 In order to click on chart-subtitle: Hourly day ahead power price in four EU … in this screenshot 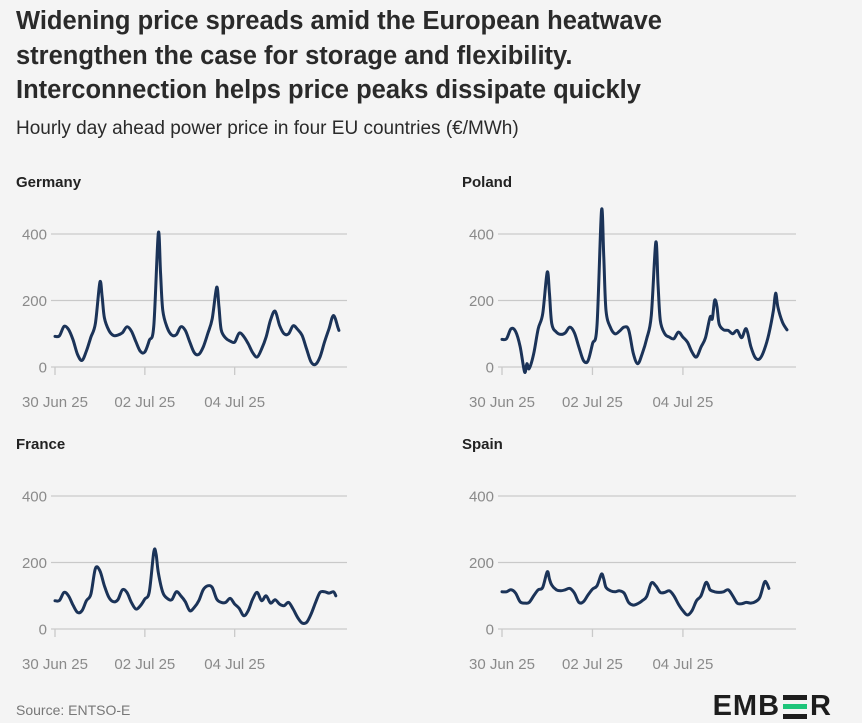, I will do `click(267, 128)`.